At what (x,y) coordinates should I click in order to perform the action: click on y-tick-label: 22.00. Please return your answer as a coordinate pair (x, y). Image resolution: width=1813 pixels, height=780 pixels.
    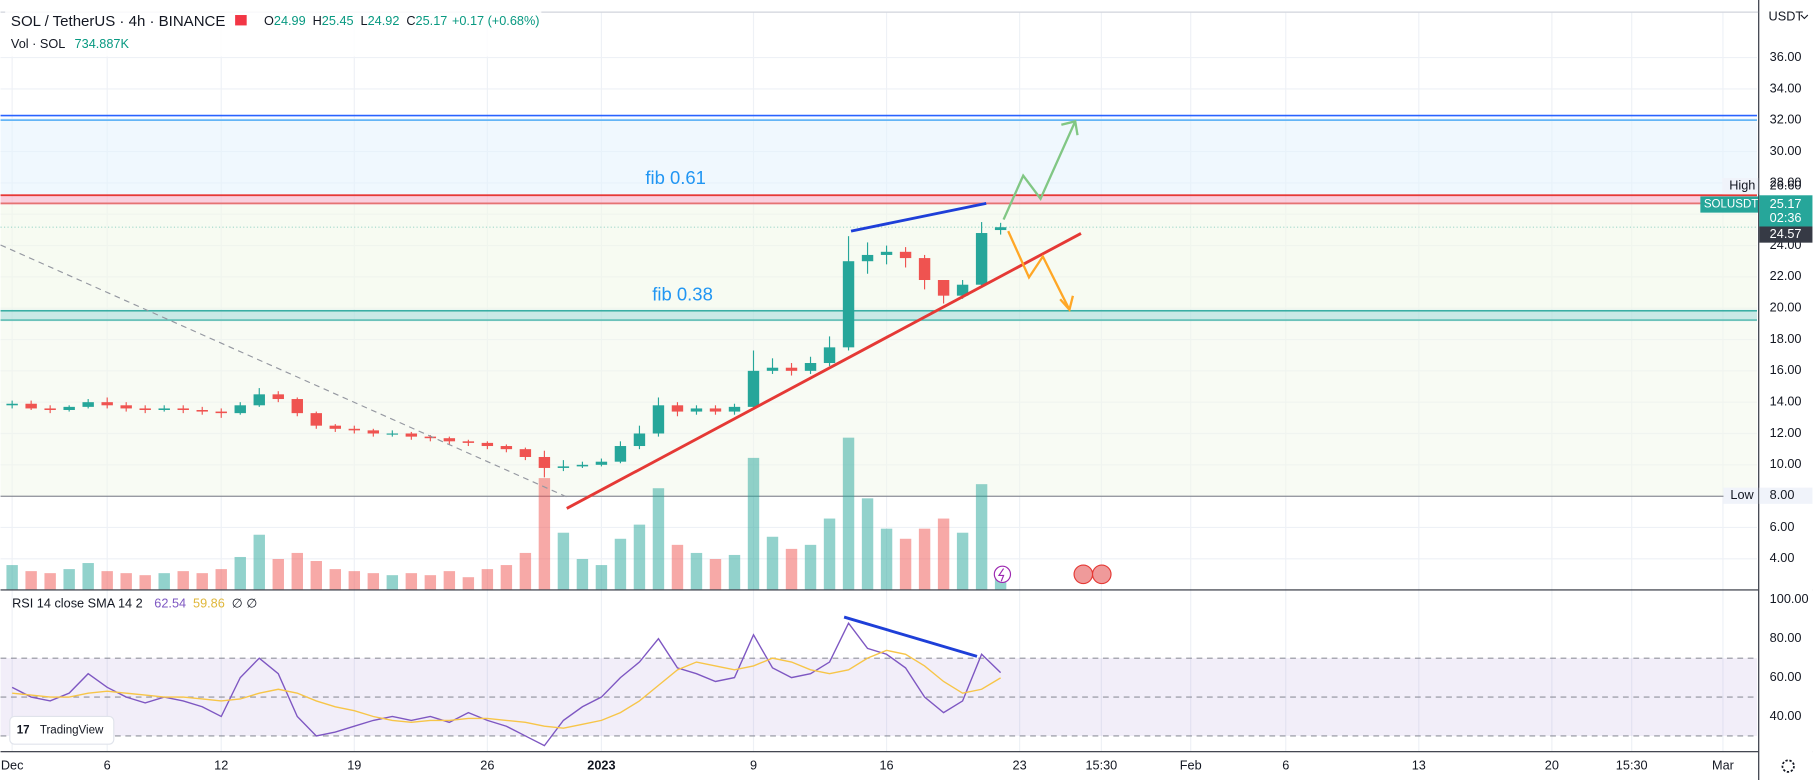
    Looking at the image, I should click on (1786, 275).